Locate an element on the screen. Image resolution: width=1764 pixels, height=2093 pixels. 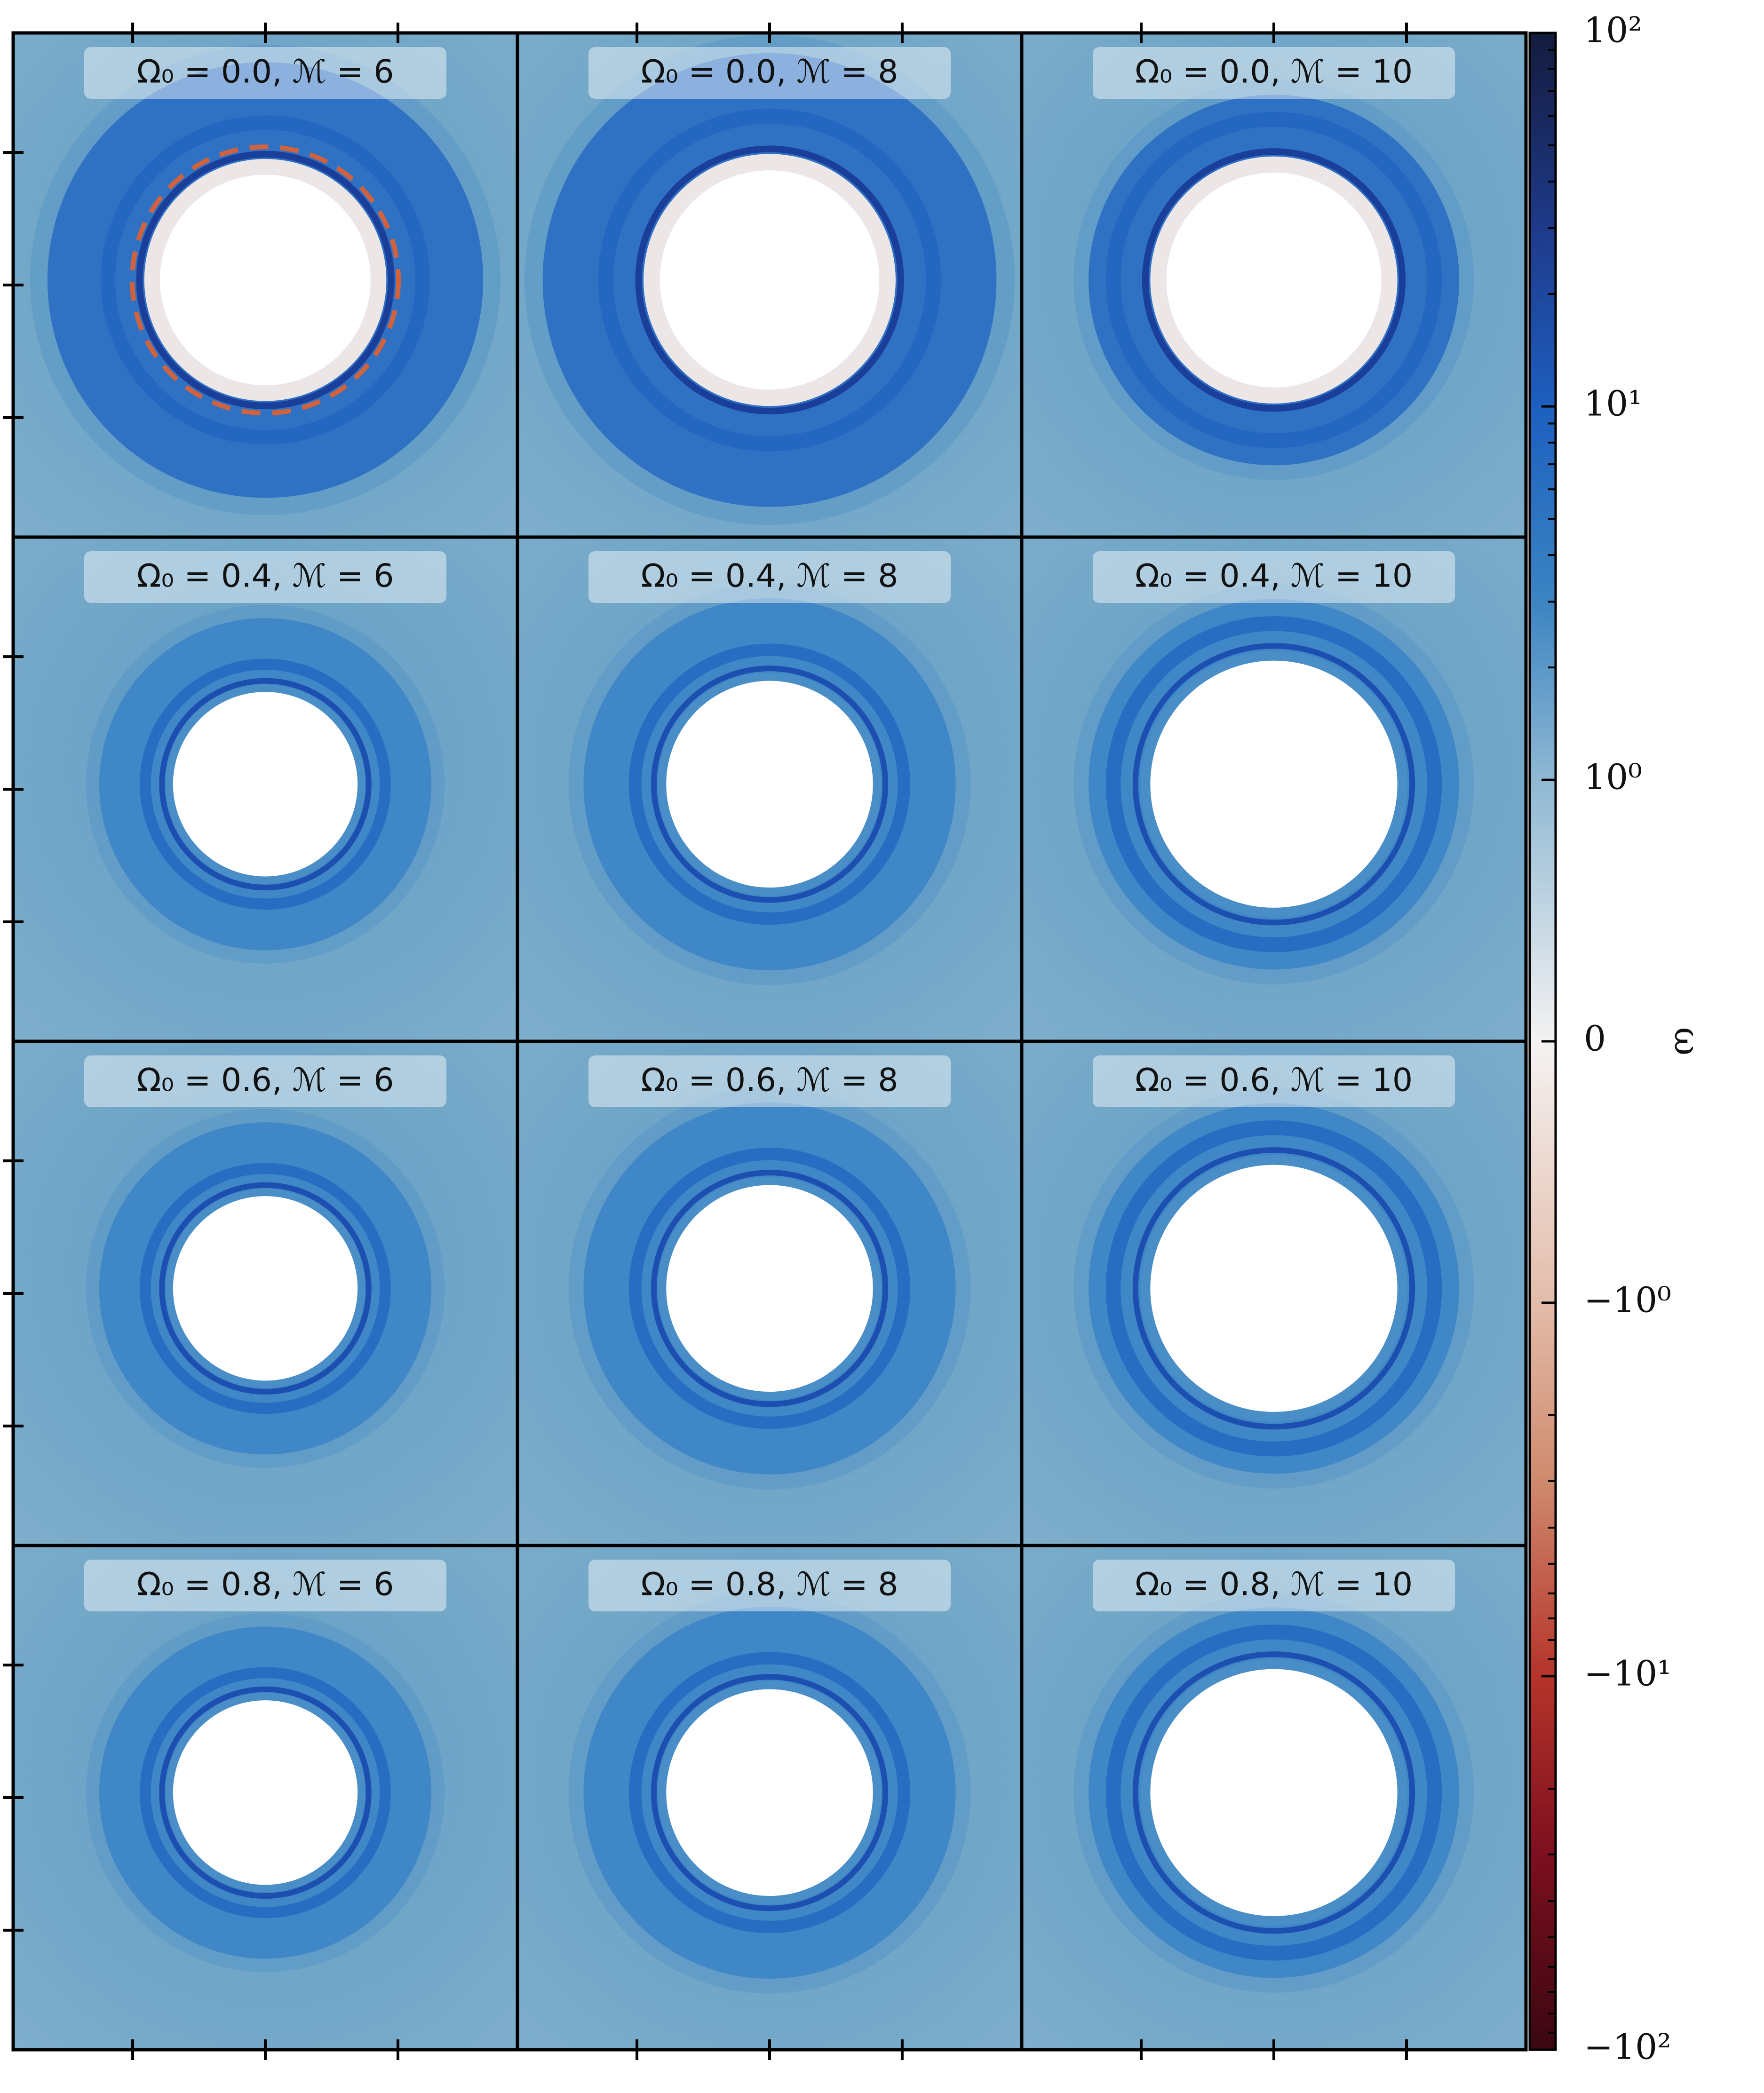
panel-title: Ω₀ = 0.8, ℳ = 8 is located at coordinates (769, 1585).